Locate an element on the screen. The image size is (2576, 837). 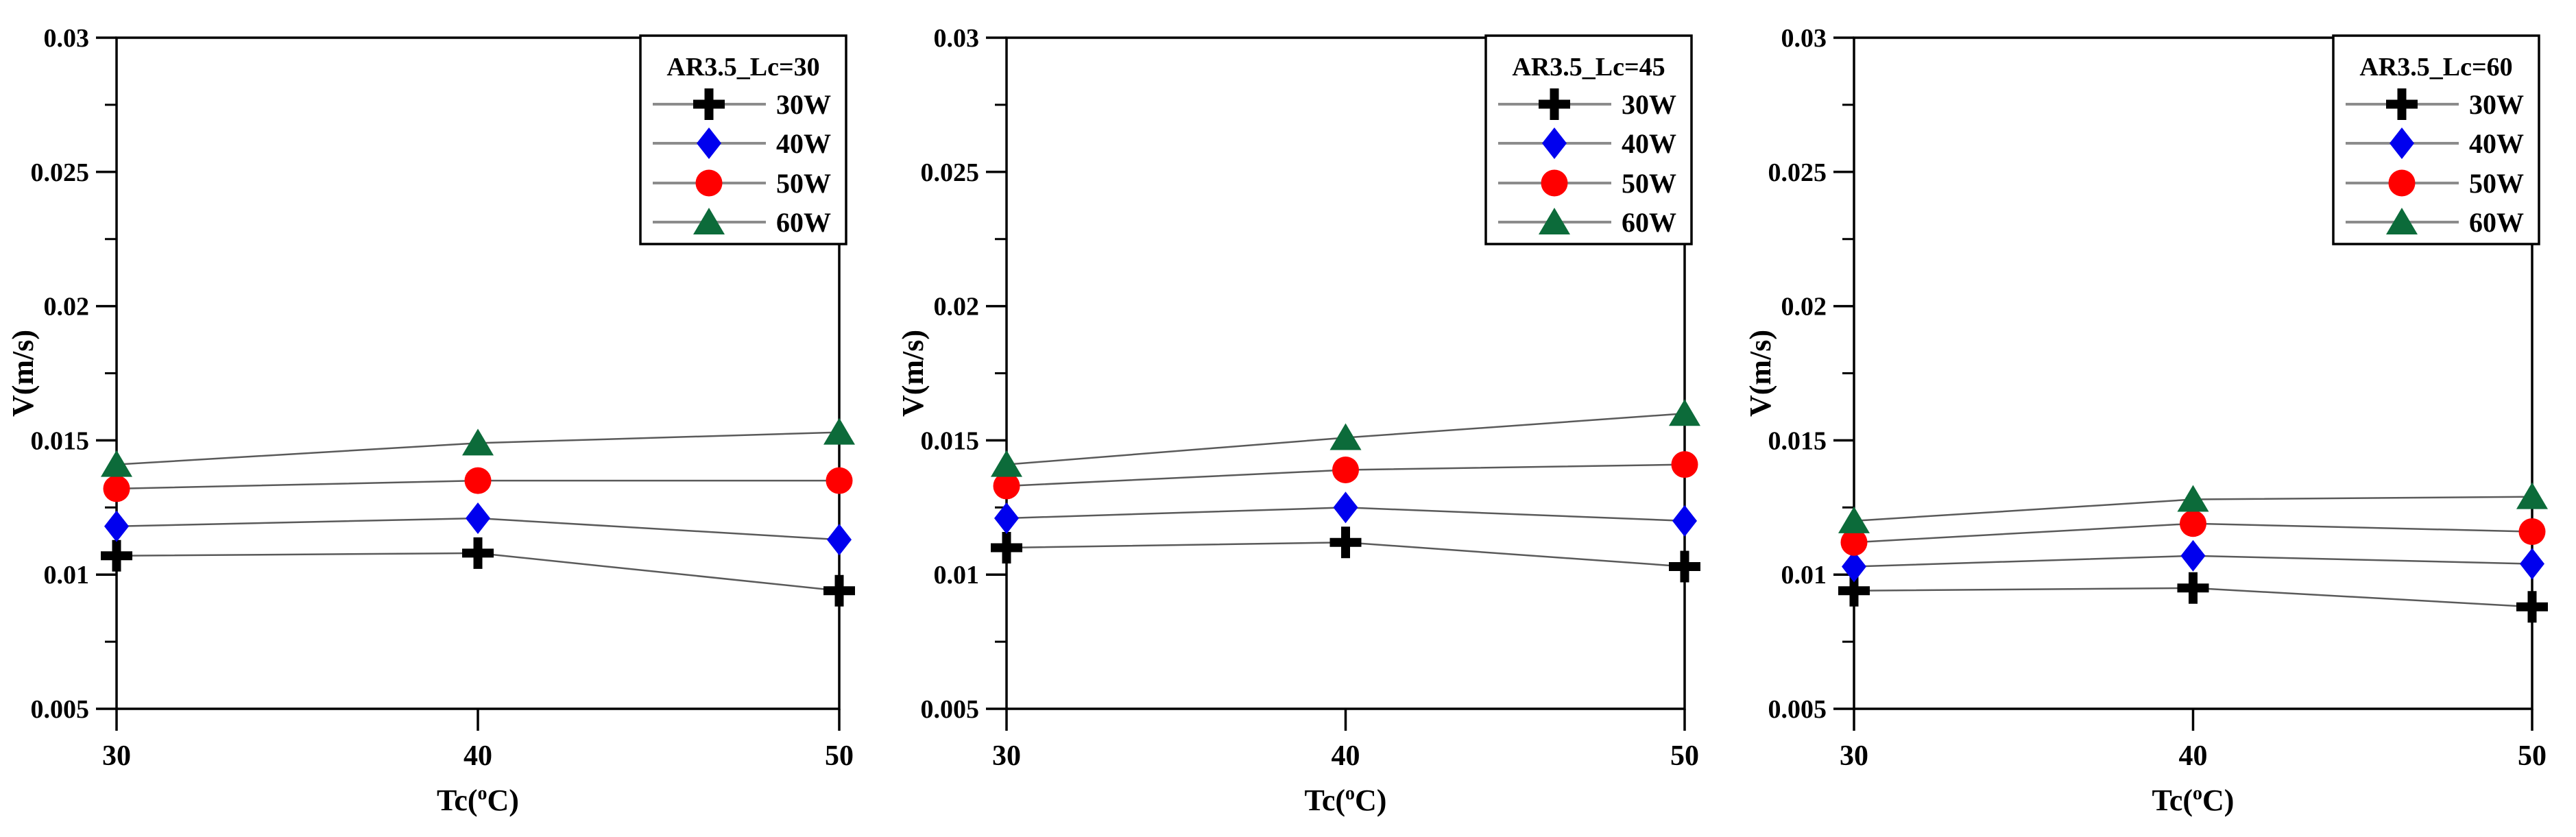
legend: AR3.5_Lc=60 30W 40W 50W 60W is located at coordinates (2436, 139).